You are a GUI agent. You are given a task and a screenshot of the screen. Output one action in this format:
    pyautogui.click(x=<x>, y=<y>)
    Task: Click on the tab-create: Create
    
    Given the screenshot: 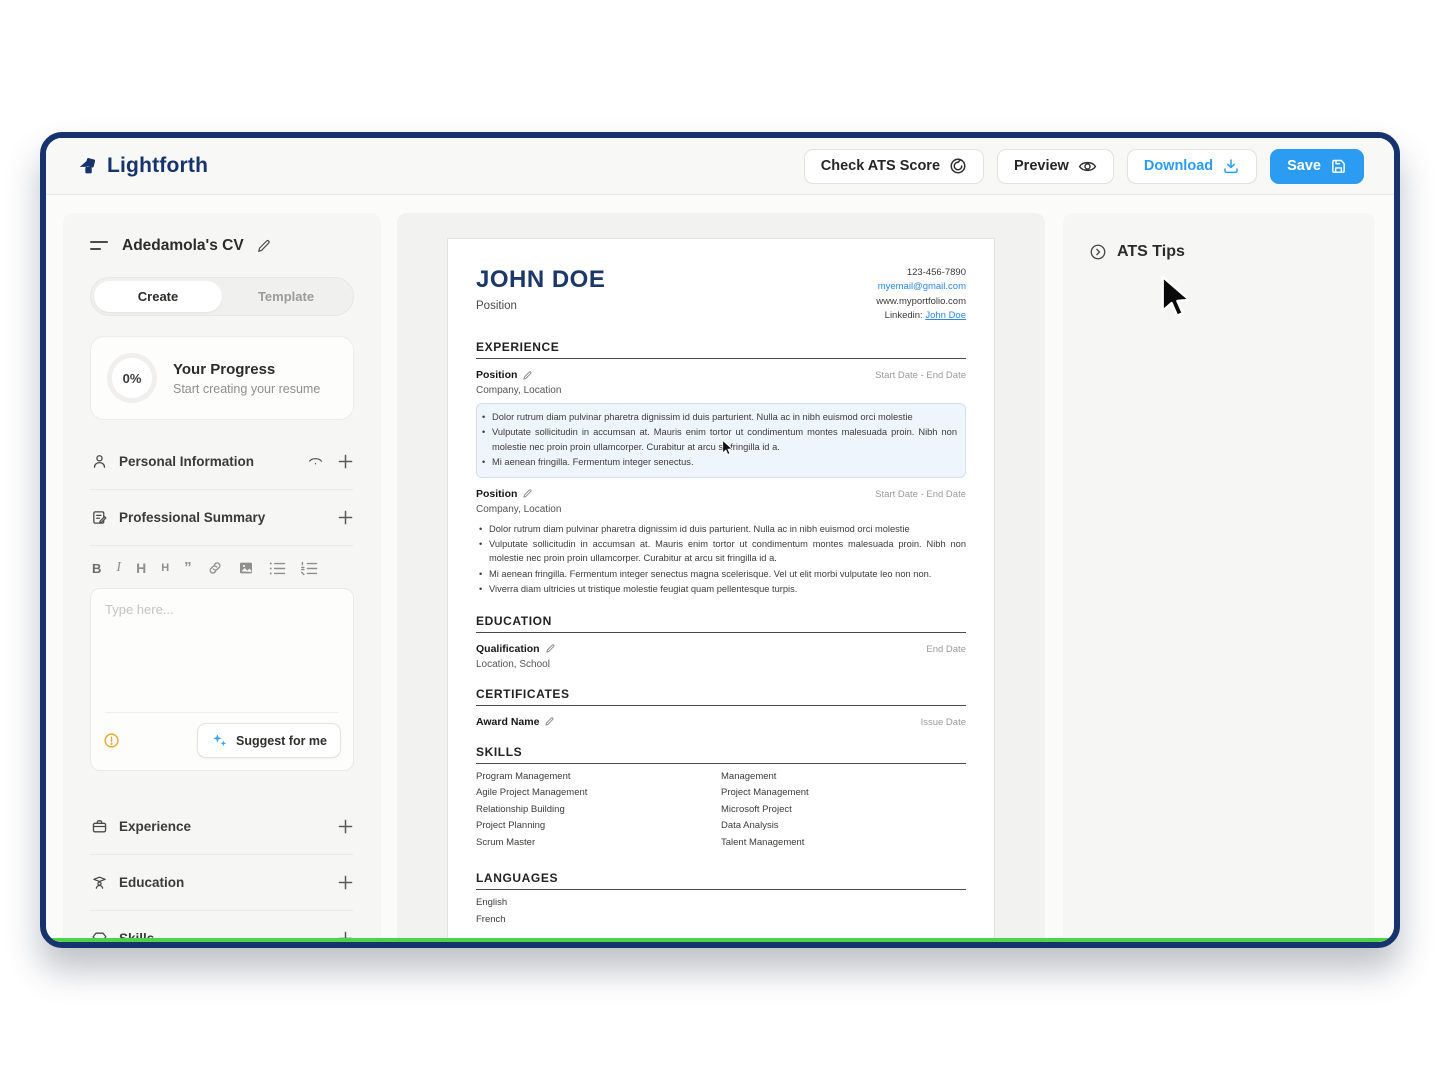 What is the action you would take?
    pyautogui.click(x=158, y=296)
    